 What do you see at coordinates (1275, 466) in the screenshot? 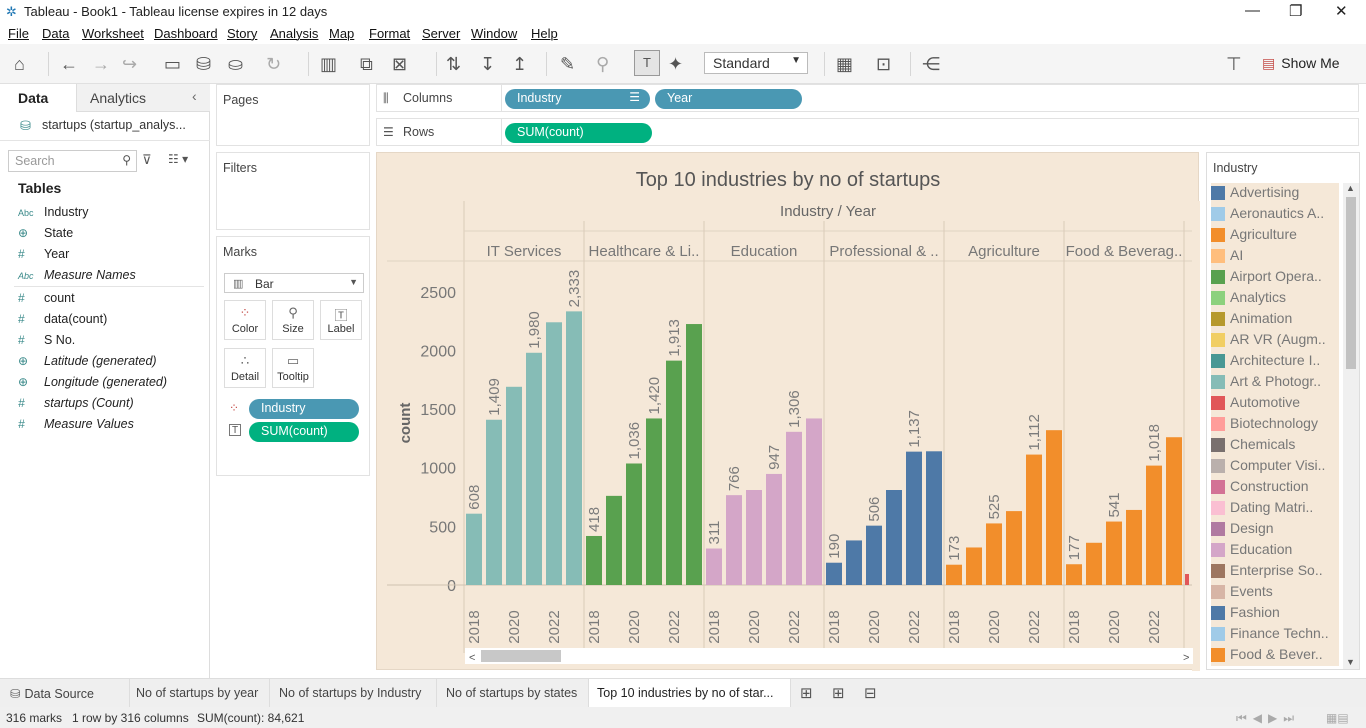
I see `legend-item: Computer Visi..` at bounding box center [1275, 466].